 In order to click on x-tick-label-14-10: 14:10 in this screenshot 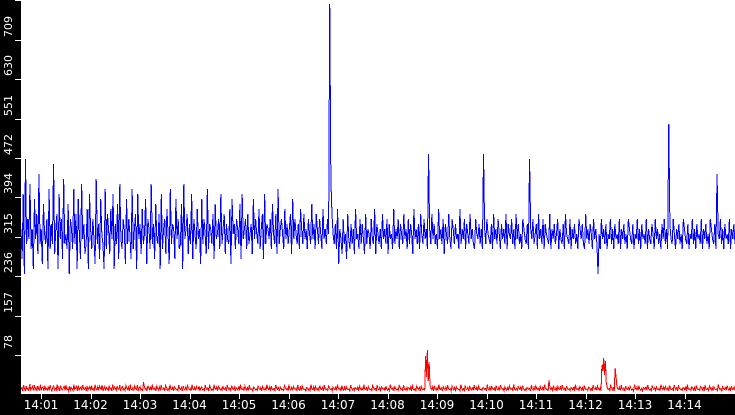, I will do `click(486, 405)`.